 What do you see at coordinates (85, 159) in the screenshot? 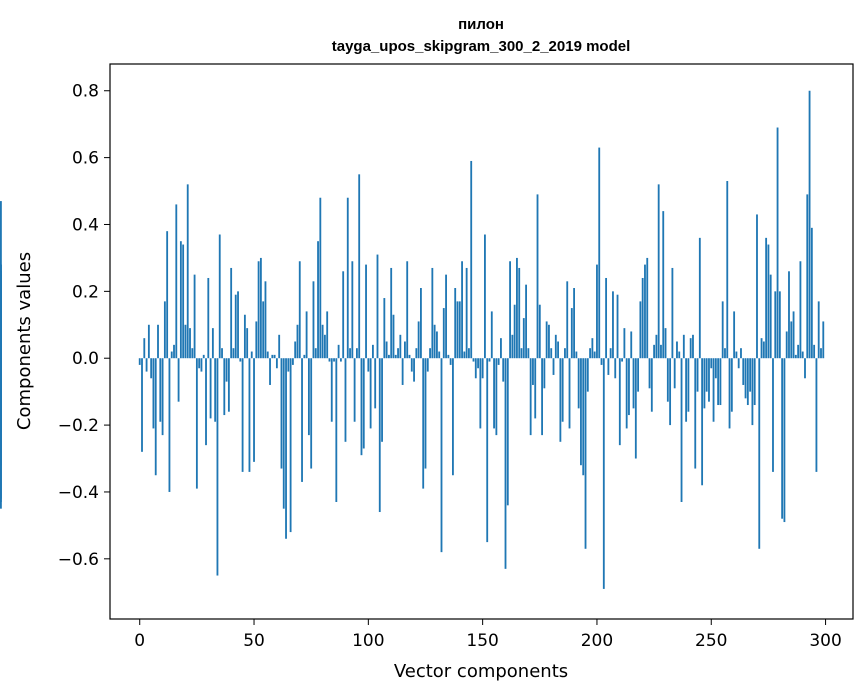
I see `y-tick-label: 0.6` at bounding box center [85, 159].